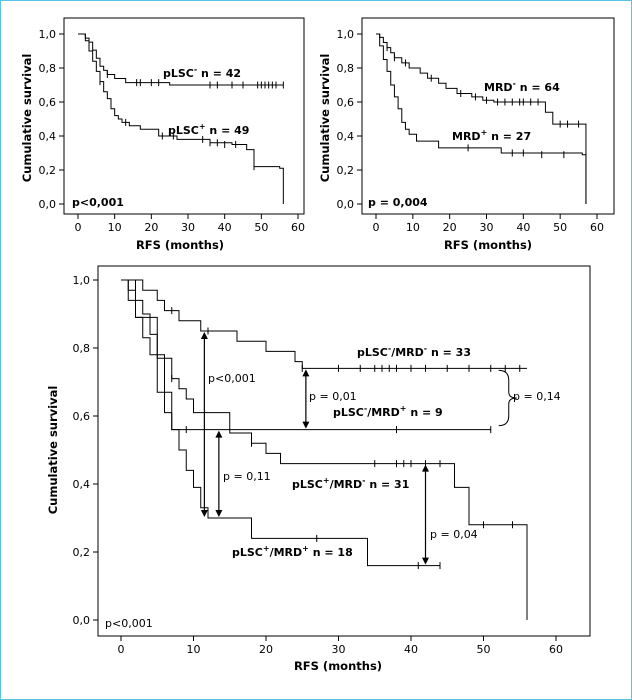 The image size is (632, 700). What do you see at coordinates (202, 72) in the screenshot?
I see `series-label-1: pLSC- n = 42` at bounding box center [202, 72].